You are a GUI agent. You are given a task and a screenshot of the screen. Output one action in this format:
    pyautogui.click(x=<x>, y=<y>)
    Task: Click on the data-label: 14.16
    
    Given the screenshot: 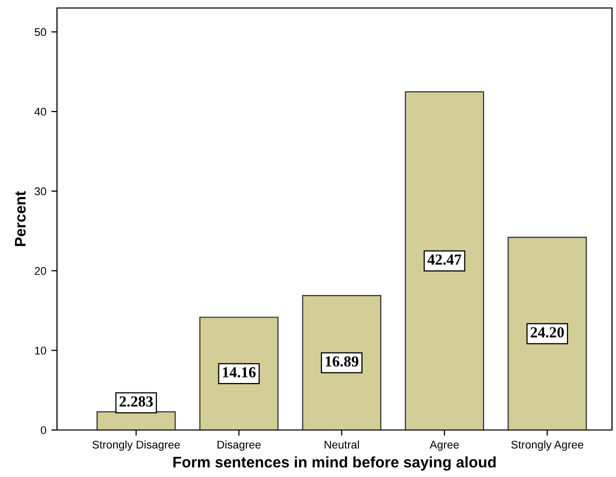 What is the action you would take?
    pyautogui.click(x=239, y=372)
    